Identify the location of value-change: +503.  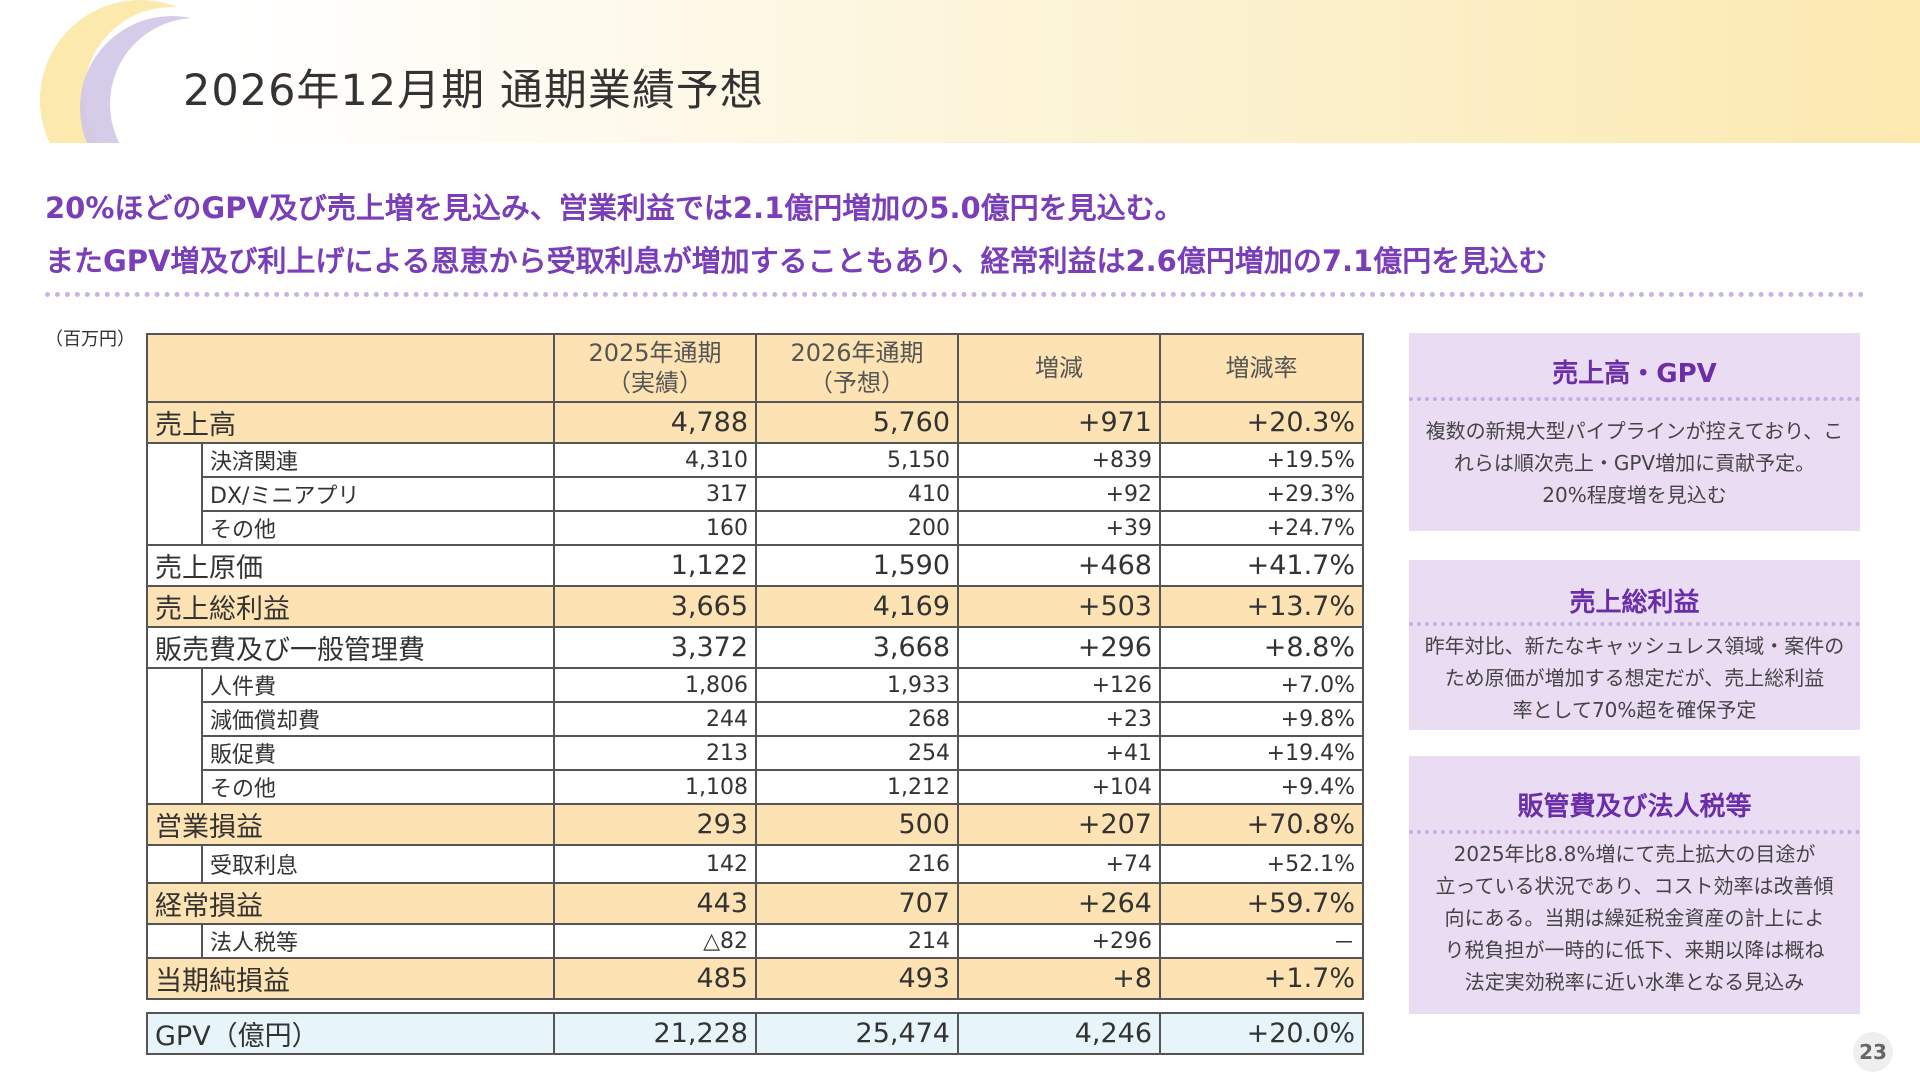
(1059, 606).